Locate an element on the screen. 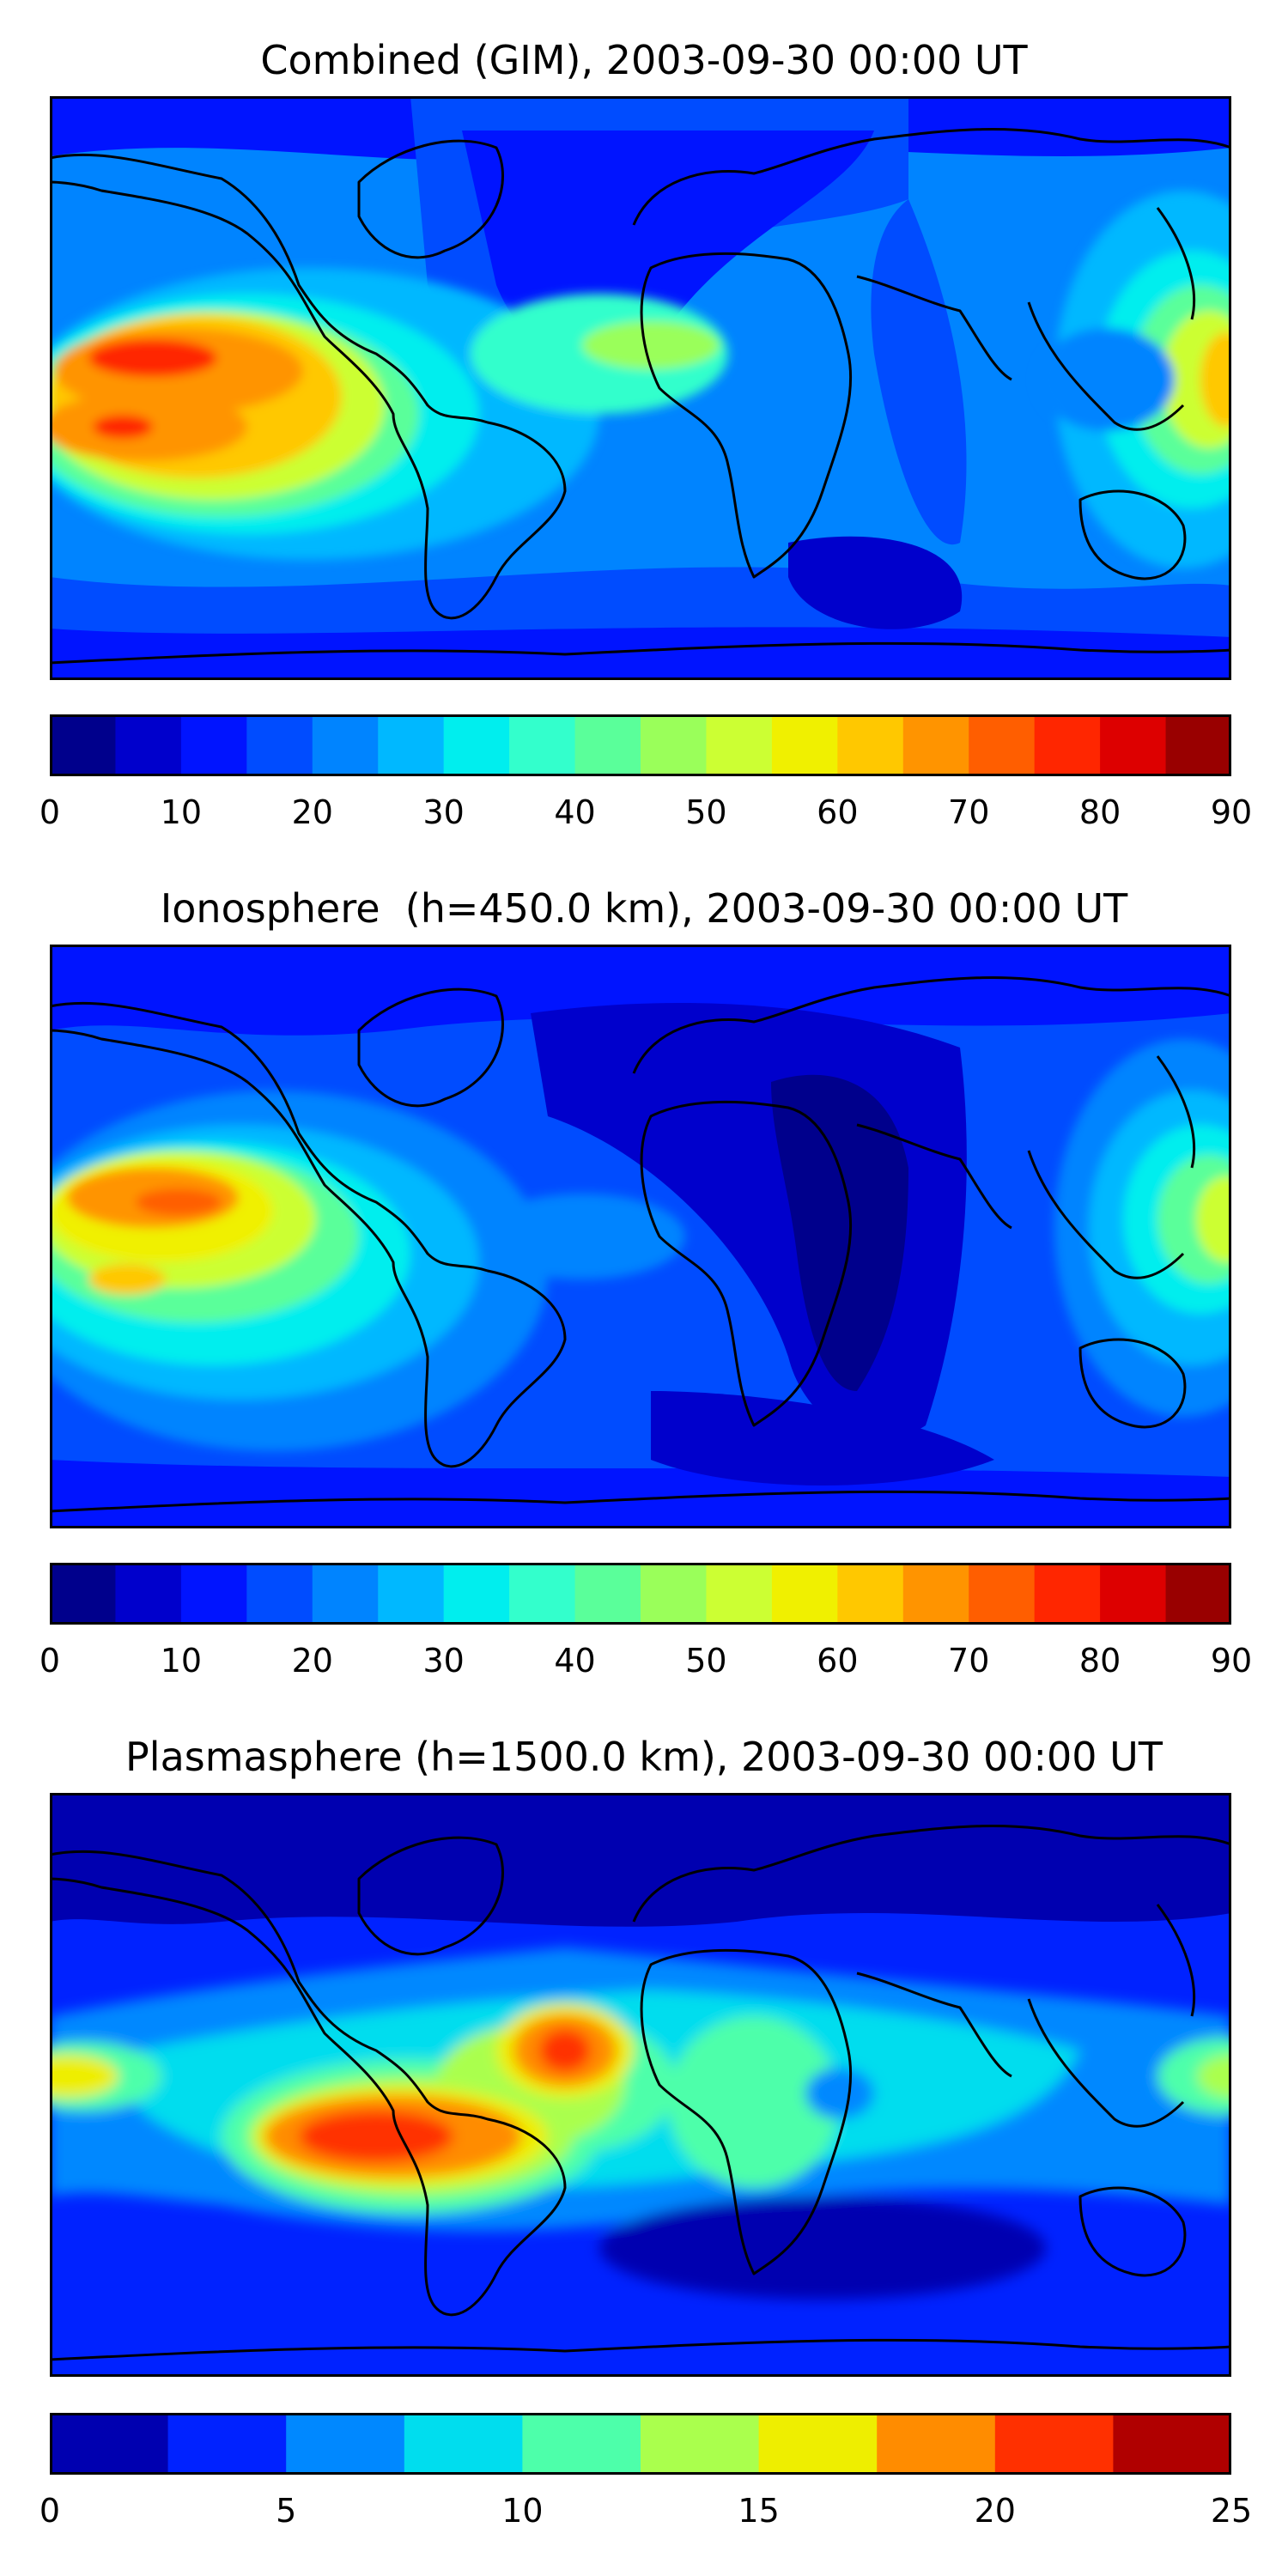  colorbar-tick-label: 5 is located at coordinates (286, 2511).